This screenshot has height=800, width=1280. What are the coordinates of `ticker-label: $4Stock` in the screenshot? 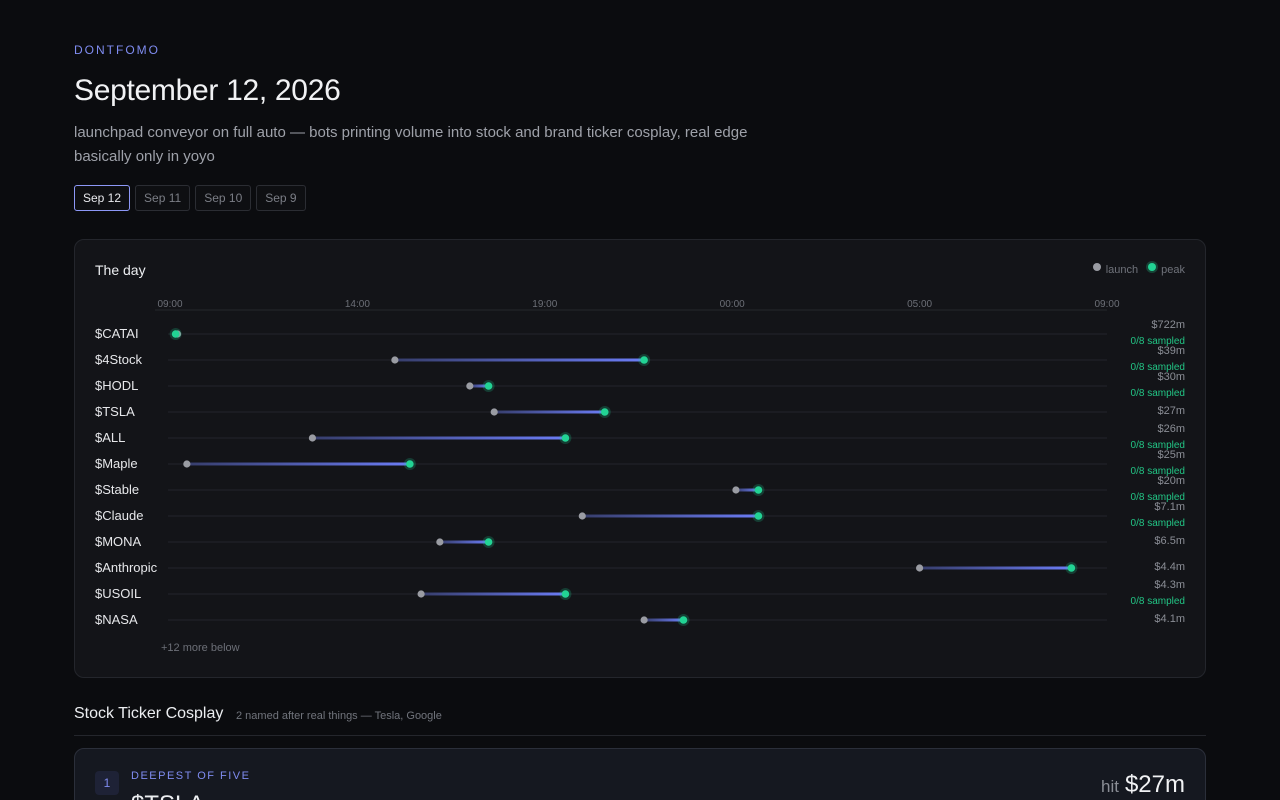 It's located at (118, 359).